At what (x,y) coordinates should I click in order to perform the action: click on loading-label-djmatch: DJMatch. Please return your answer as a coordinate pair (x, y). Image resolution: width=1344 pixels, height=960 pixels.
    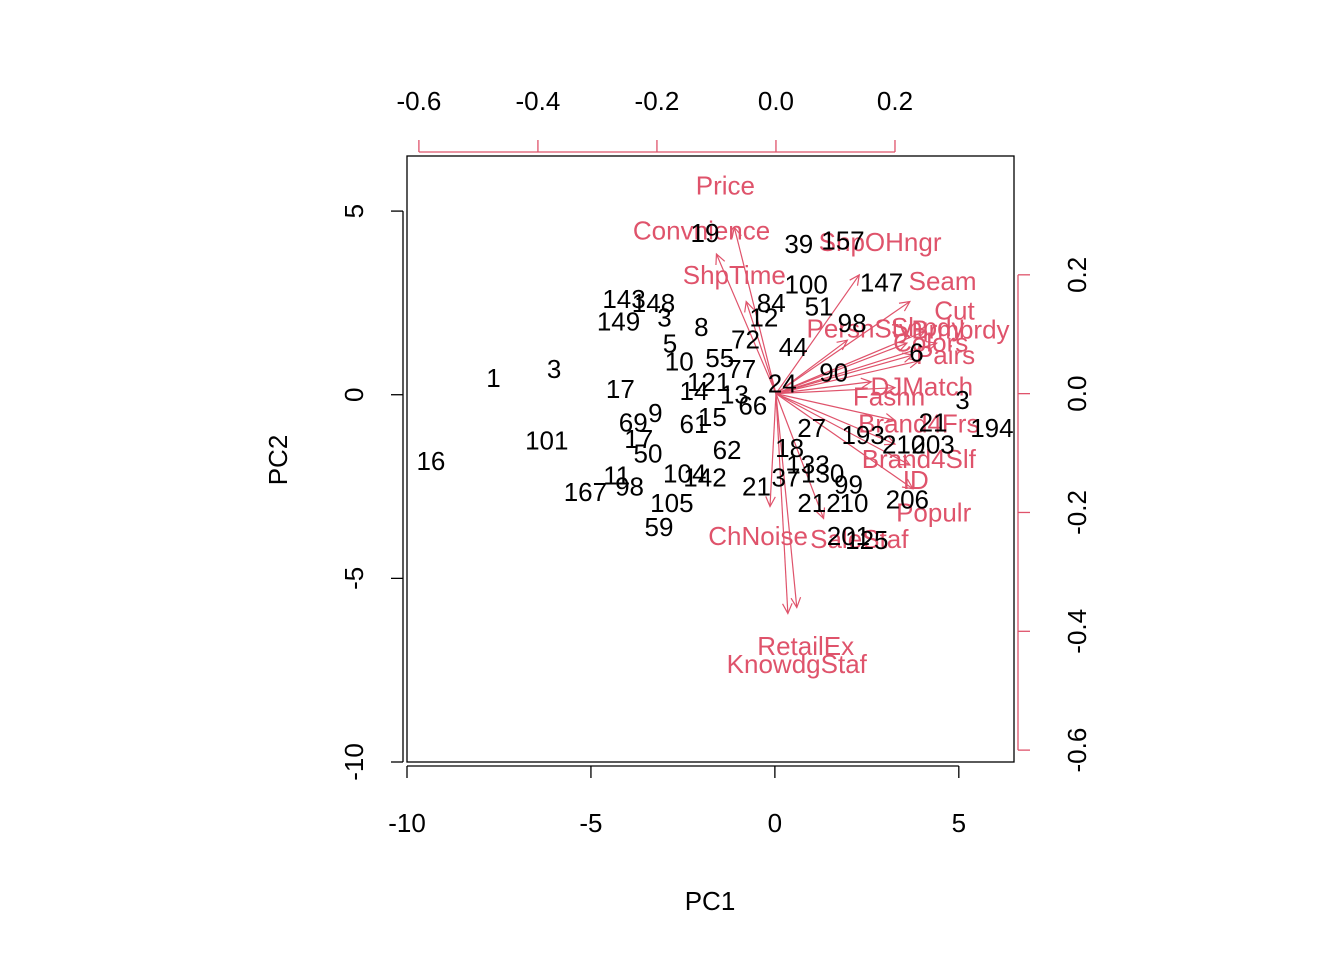
    Looking at the image, I should click on (921, 387).